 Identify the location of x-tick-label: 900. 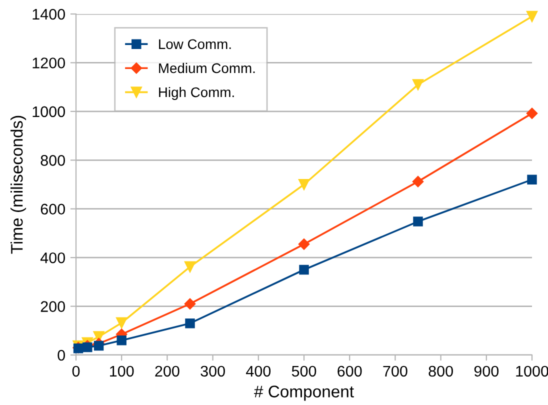
(486, 371).